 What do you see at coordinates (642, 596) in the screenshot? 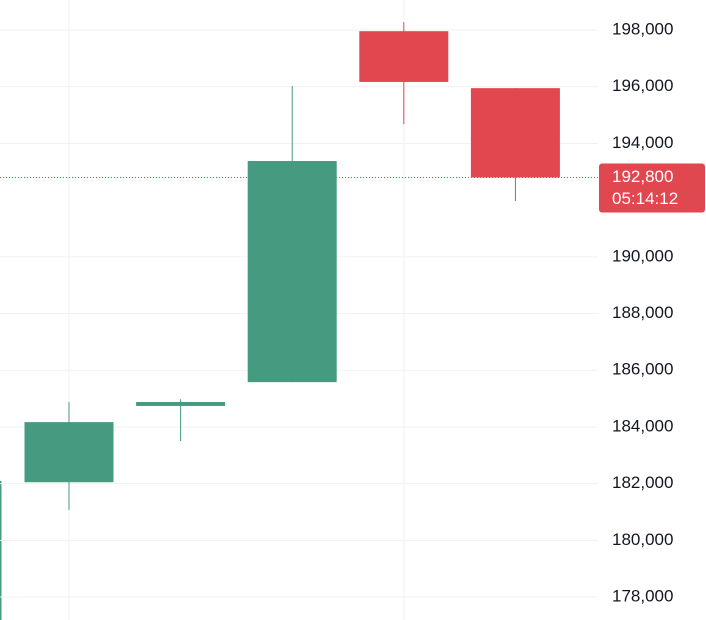
I see `y-tick-label: 178,000` at bounding box center [642, 596].